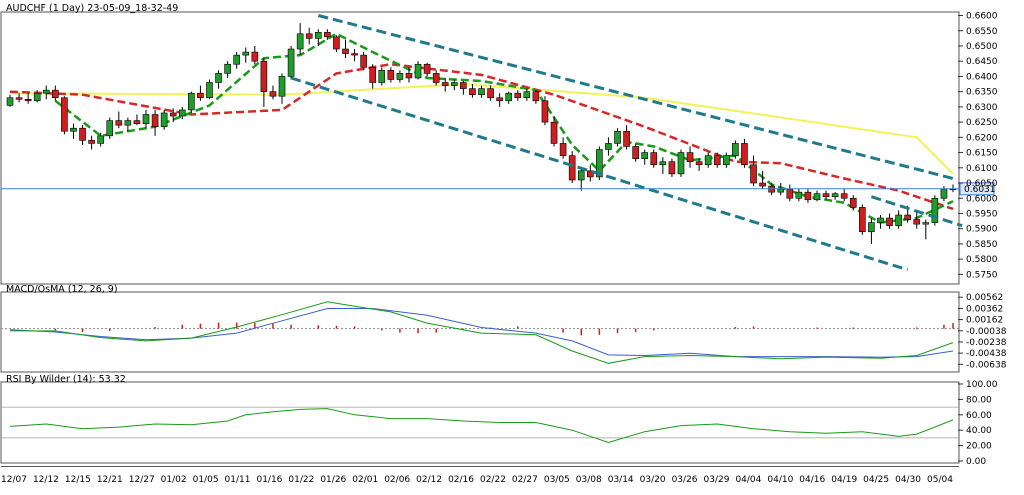  I want to click on x-tick-label: 02/12, so click(429, 480).